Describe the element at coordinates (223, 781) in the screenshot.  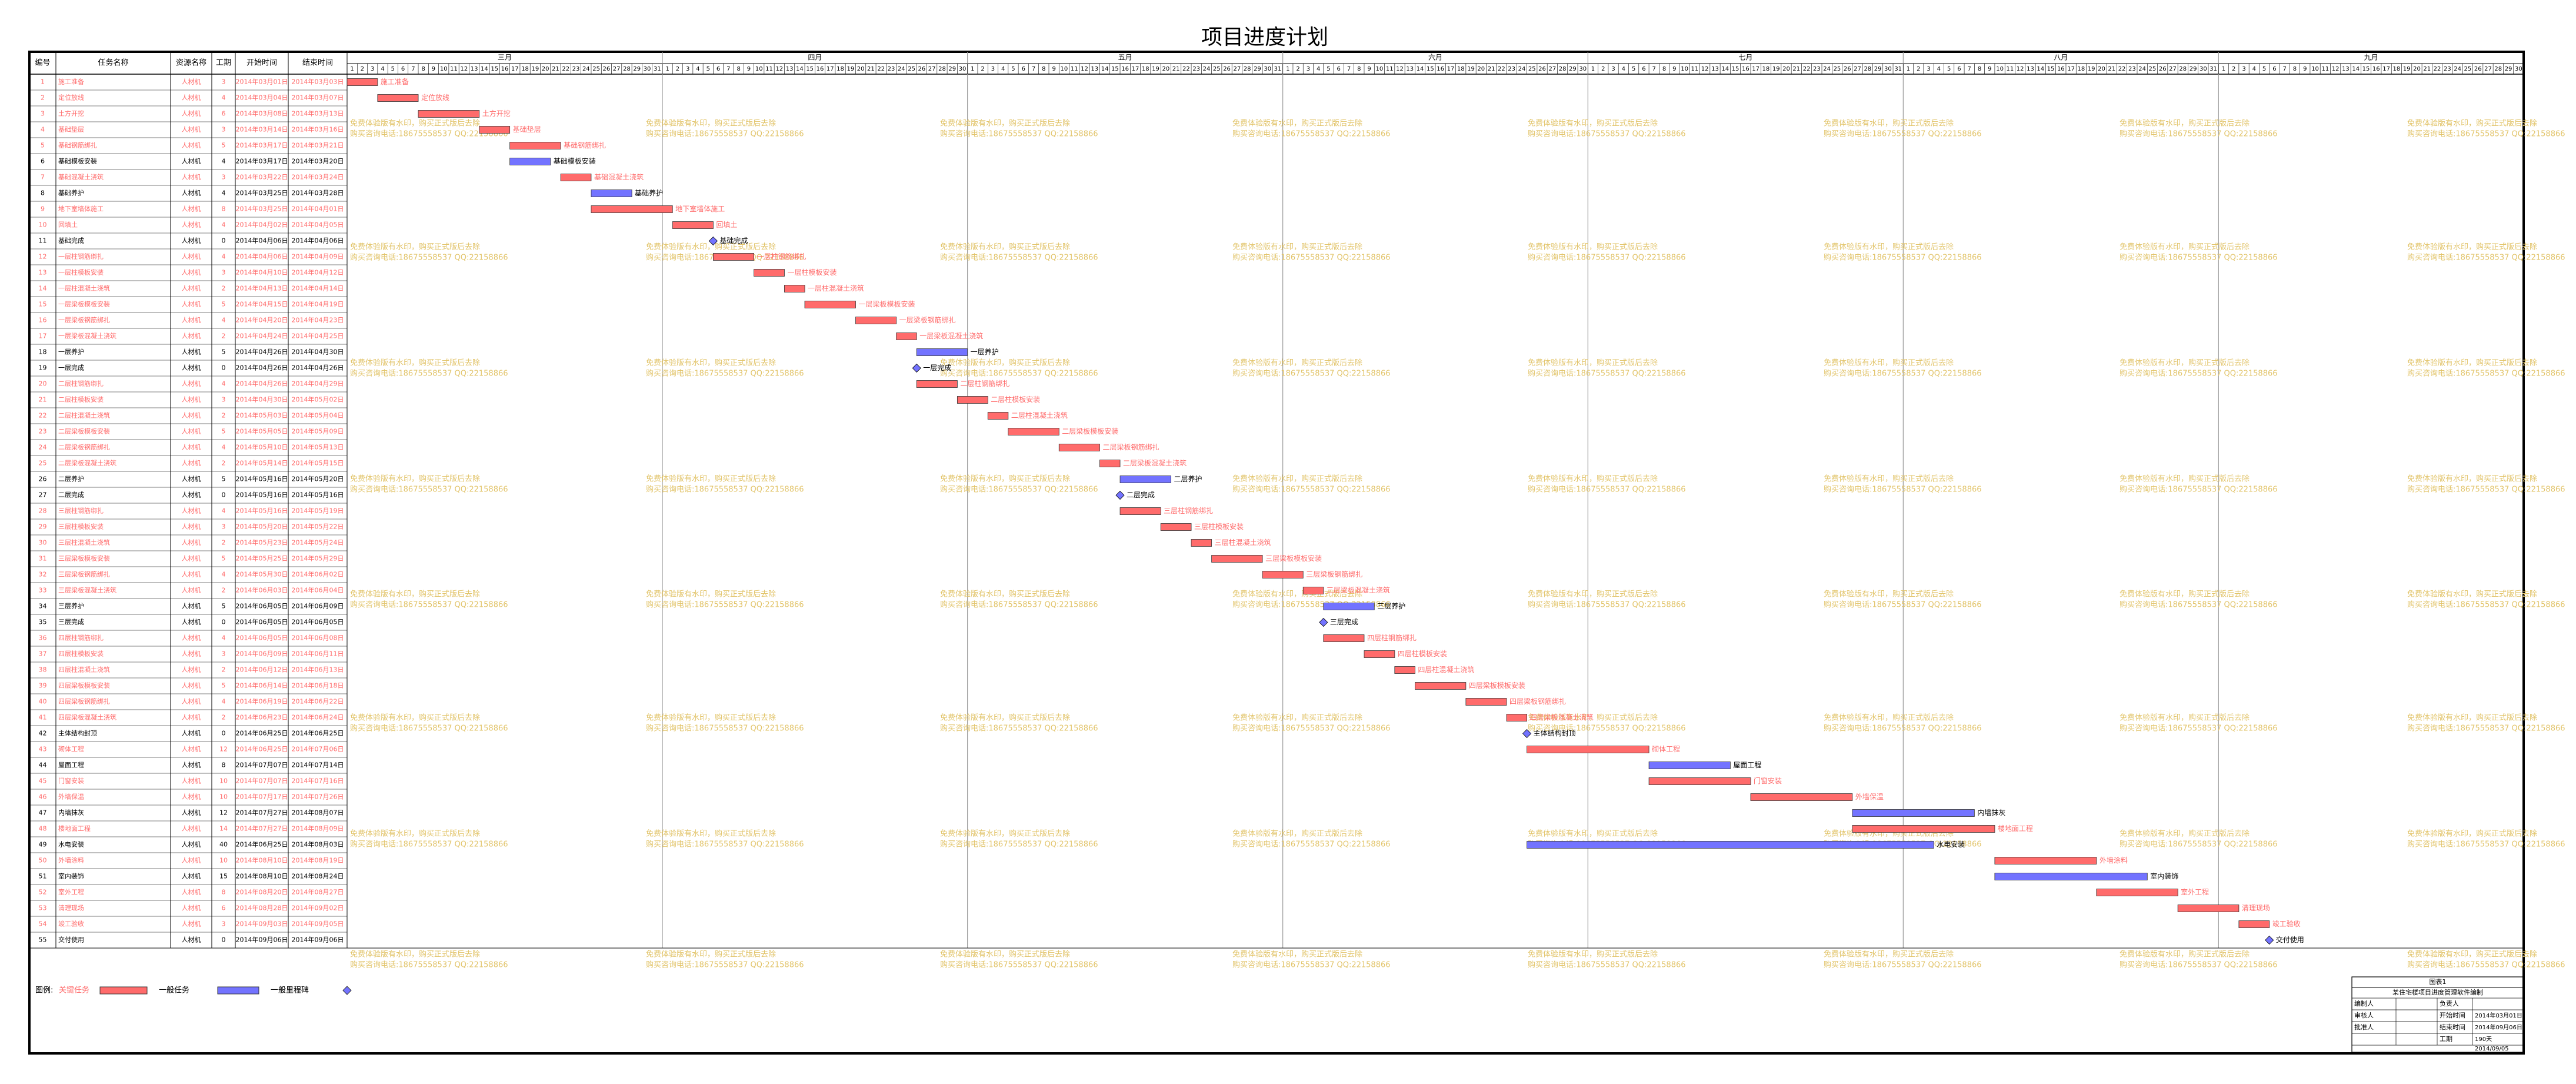
I see `table-cell: 10` at that location.